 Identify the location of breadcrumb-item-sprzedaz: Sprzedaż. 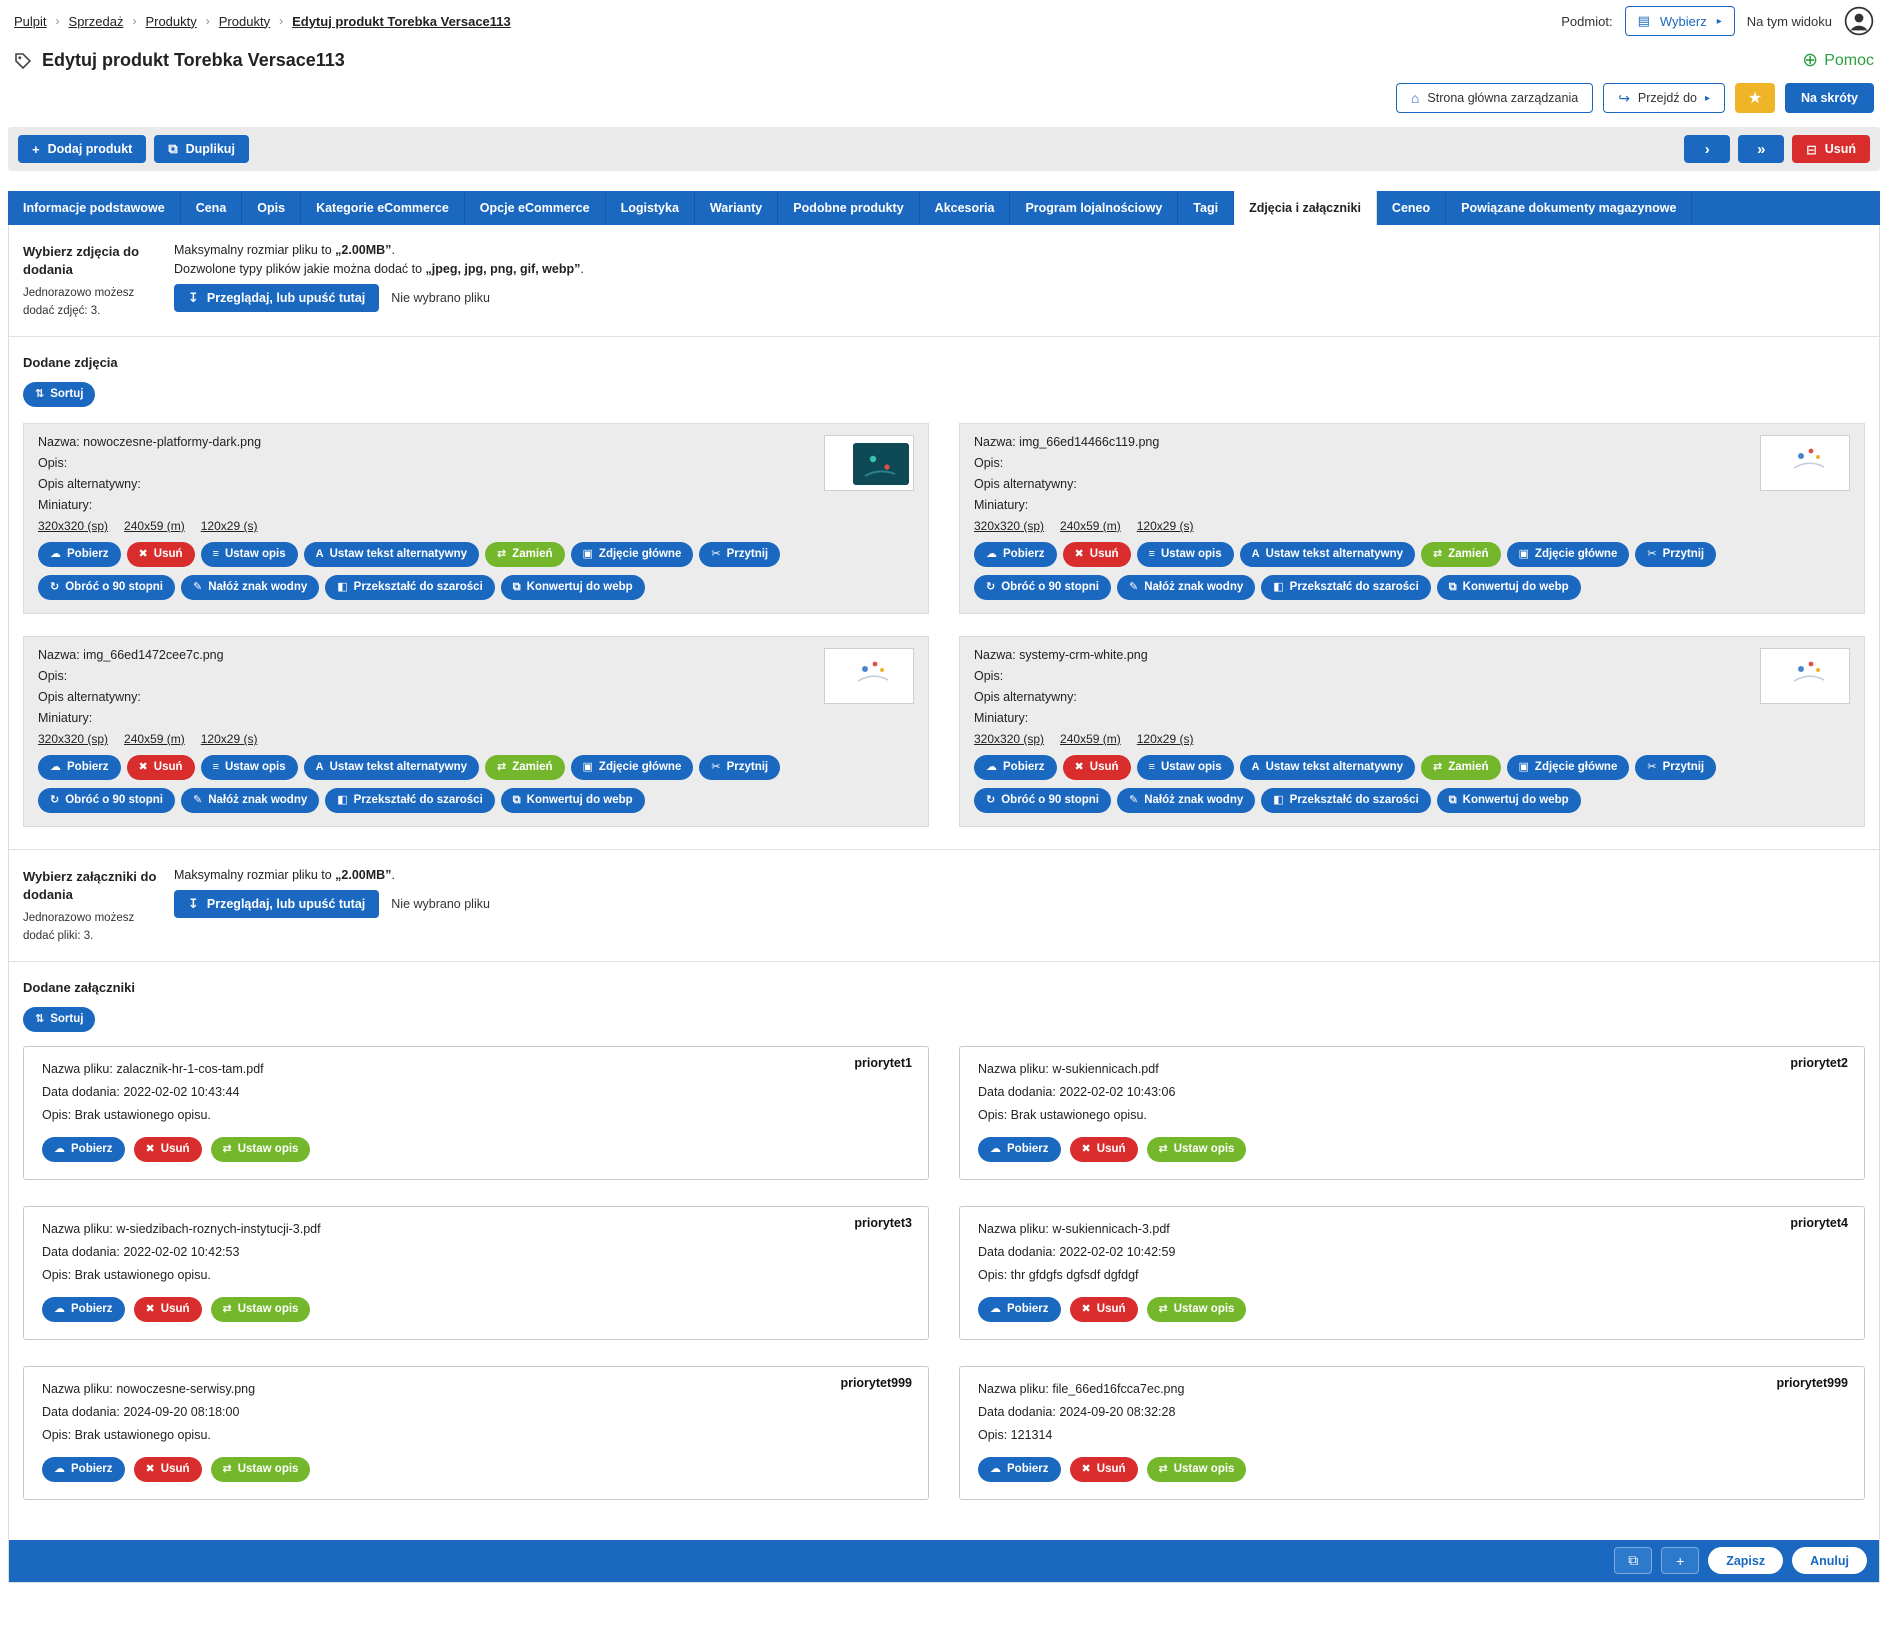
(96, 21).